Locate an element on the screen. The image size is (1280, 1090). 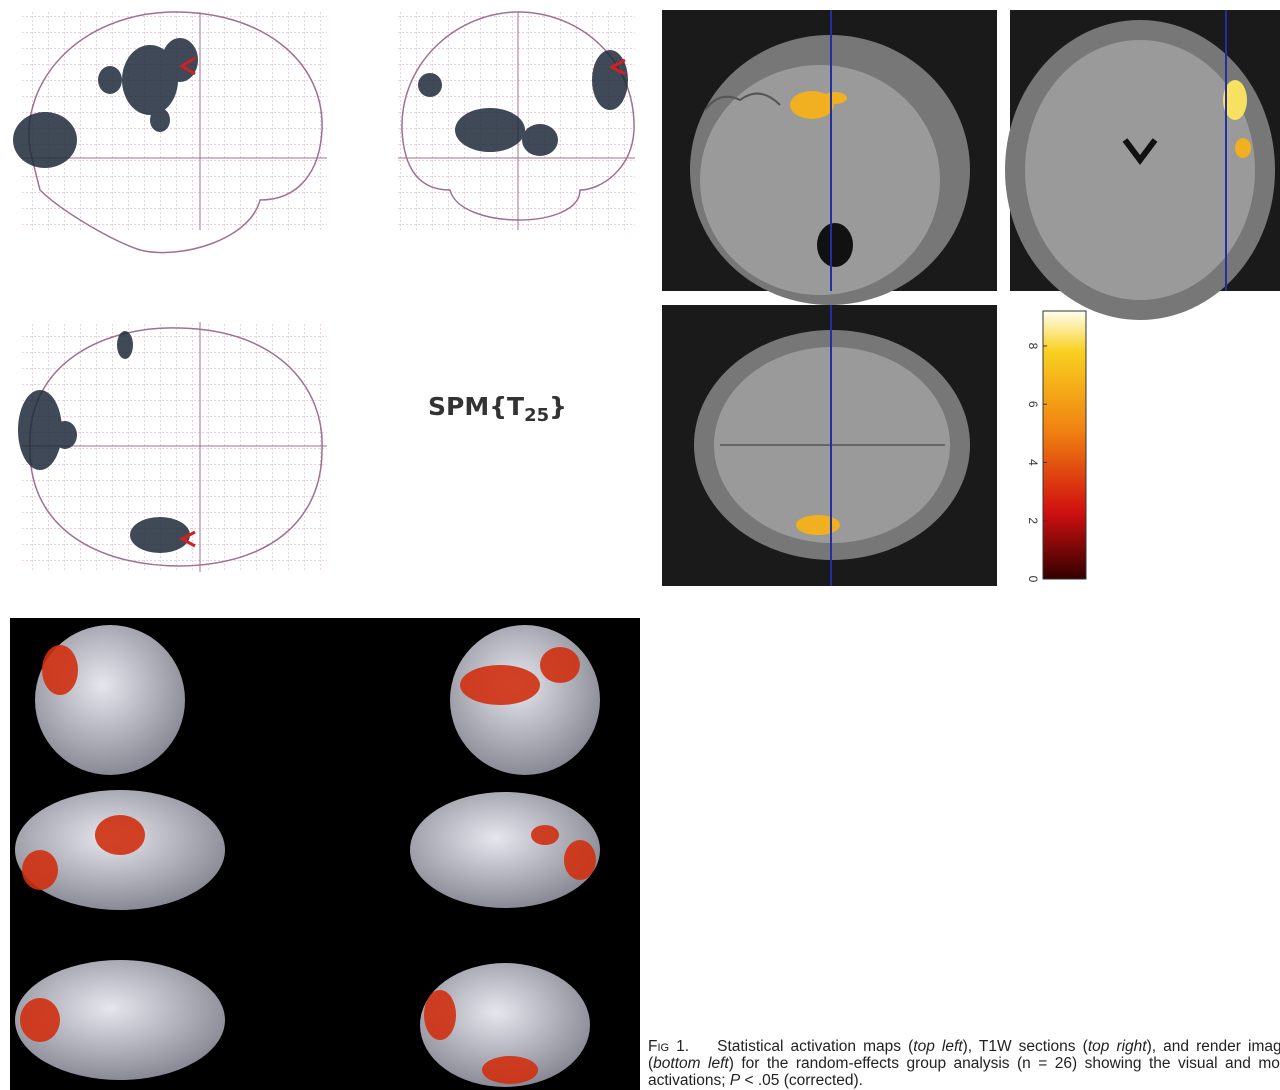
spm-close: } is located at coordinates (558, 406).